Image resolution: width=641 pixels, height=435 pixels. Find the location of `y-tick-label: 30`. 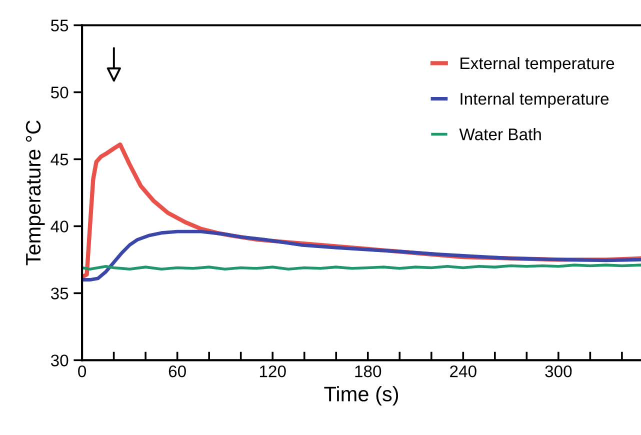

y-tick-label: 30 is located at coordinates (59, 360).